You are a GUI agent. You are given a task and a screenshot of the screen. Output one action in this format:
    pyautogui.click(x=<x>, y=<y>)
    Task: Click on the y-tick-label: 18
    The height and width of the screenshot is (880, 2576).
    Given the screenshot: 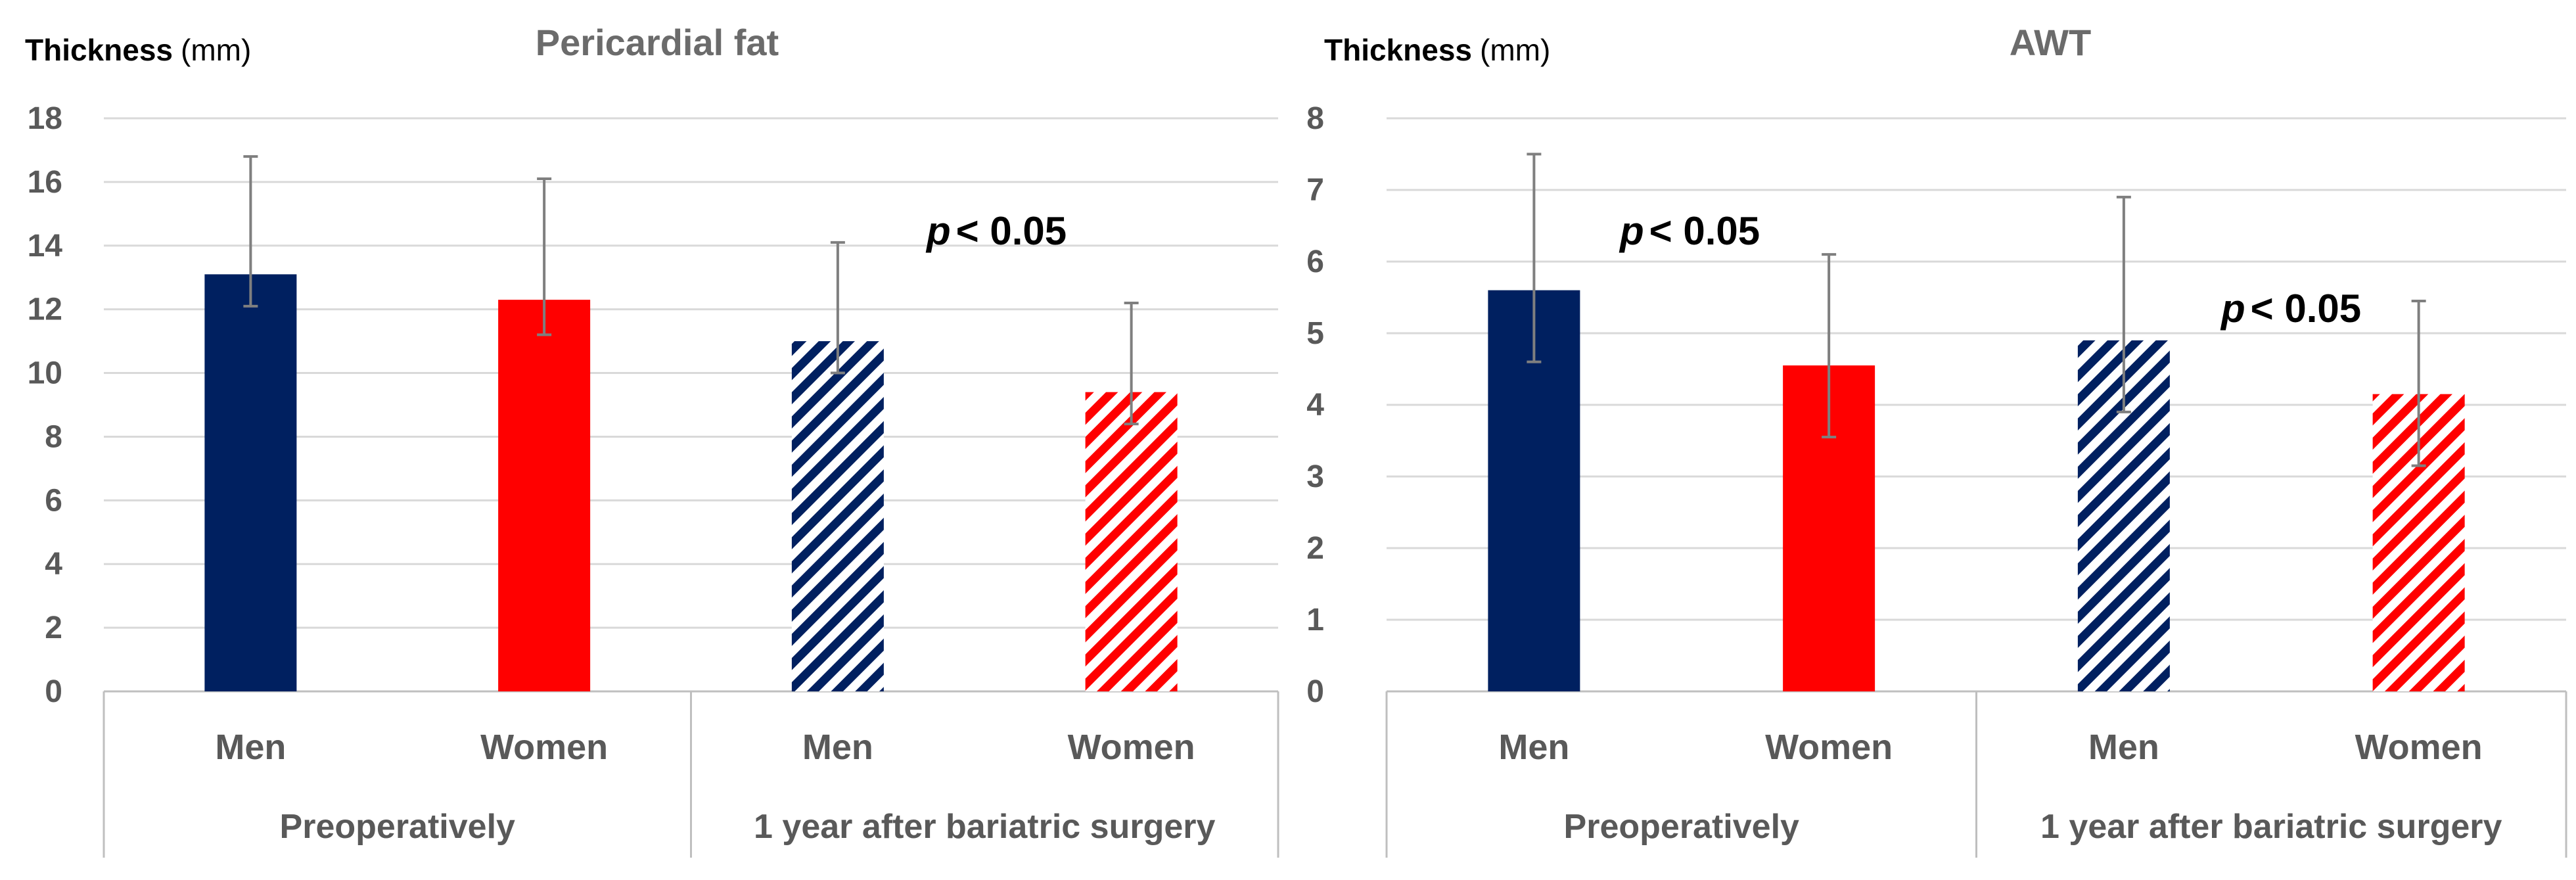 What is the action you would take?
    pyautogui.click(x=45, y=118)
    